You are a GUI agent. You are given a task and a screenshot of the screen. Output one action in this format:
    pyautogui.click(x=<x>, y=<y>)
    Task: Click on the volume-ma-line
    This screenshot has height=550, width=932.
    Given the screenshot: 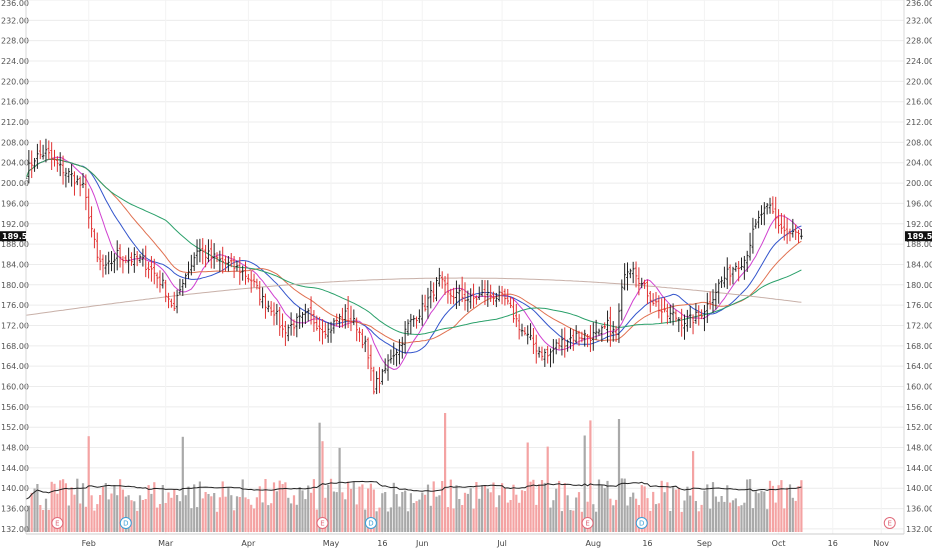 What is the action you would take?
    pyautogui.click(x=413, y=490)
    